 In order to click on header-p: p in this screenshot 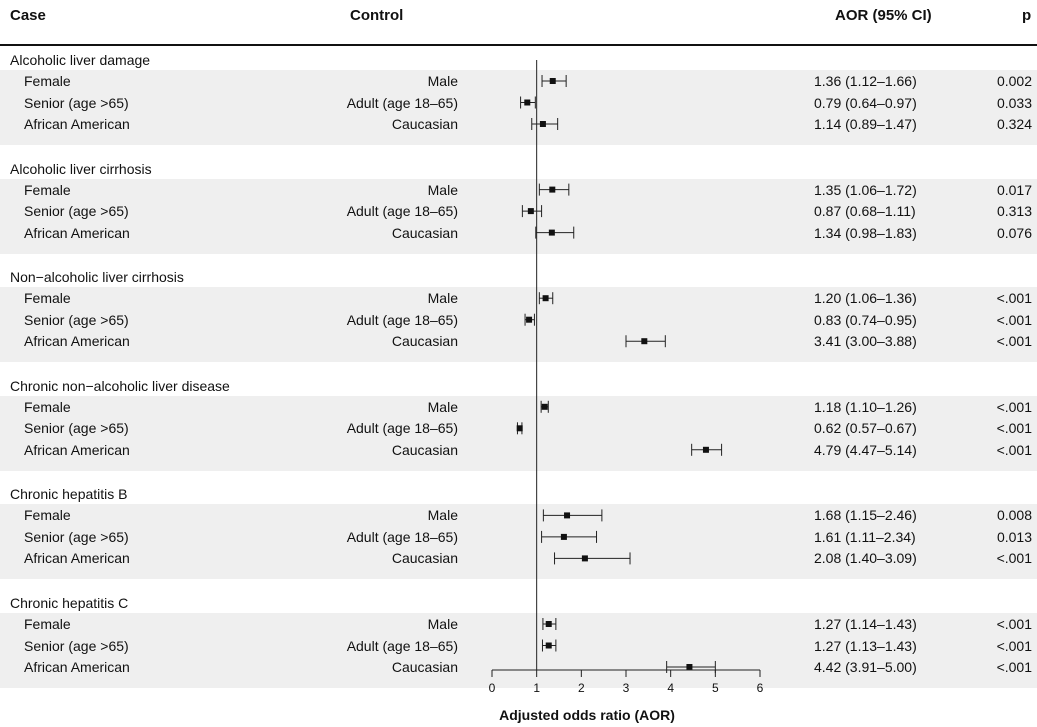, I will do `click(1027, 15)`.